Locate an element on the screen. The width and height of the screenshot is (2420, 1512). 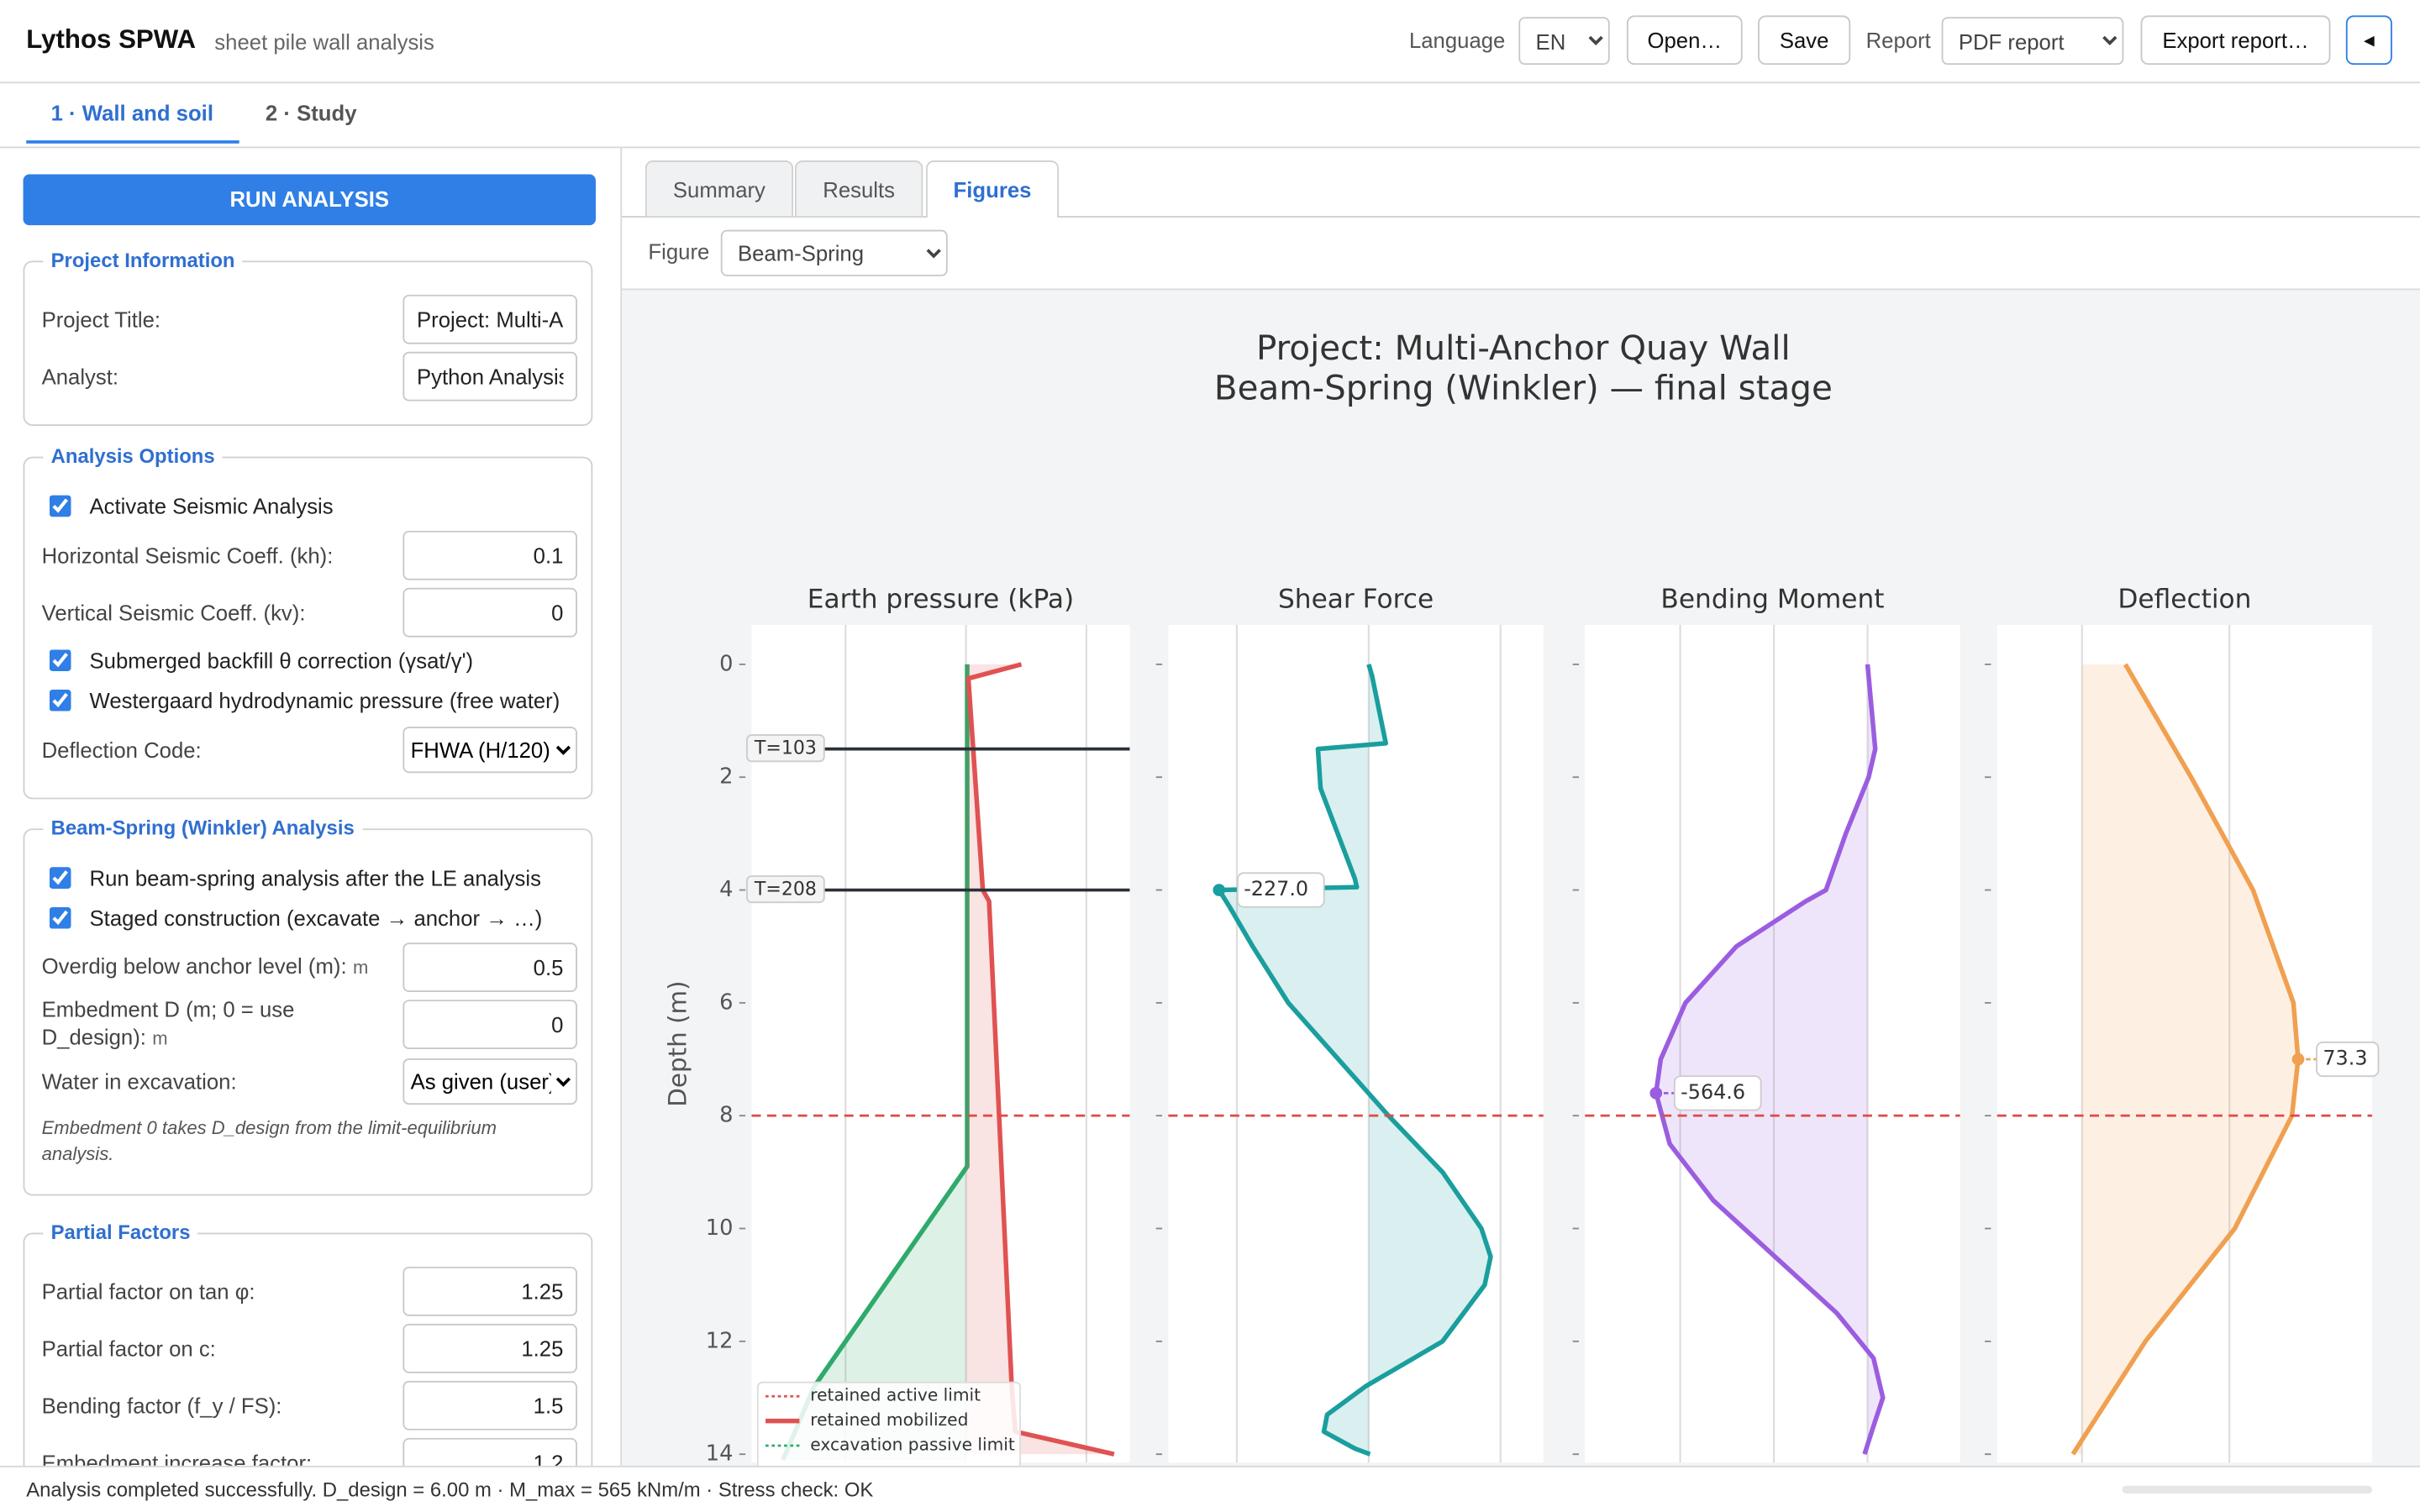
field-row: Overdig below anchor level (m): m is located at coordinates (307, 966).